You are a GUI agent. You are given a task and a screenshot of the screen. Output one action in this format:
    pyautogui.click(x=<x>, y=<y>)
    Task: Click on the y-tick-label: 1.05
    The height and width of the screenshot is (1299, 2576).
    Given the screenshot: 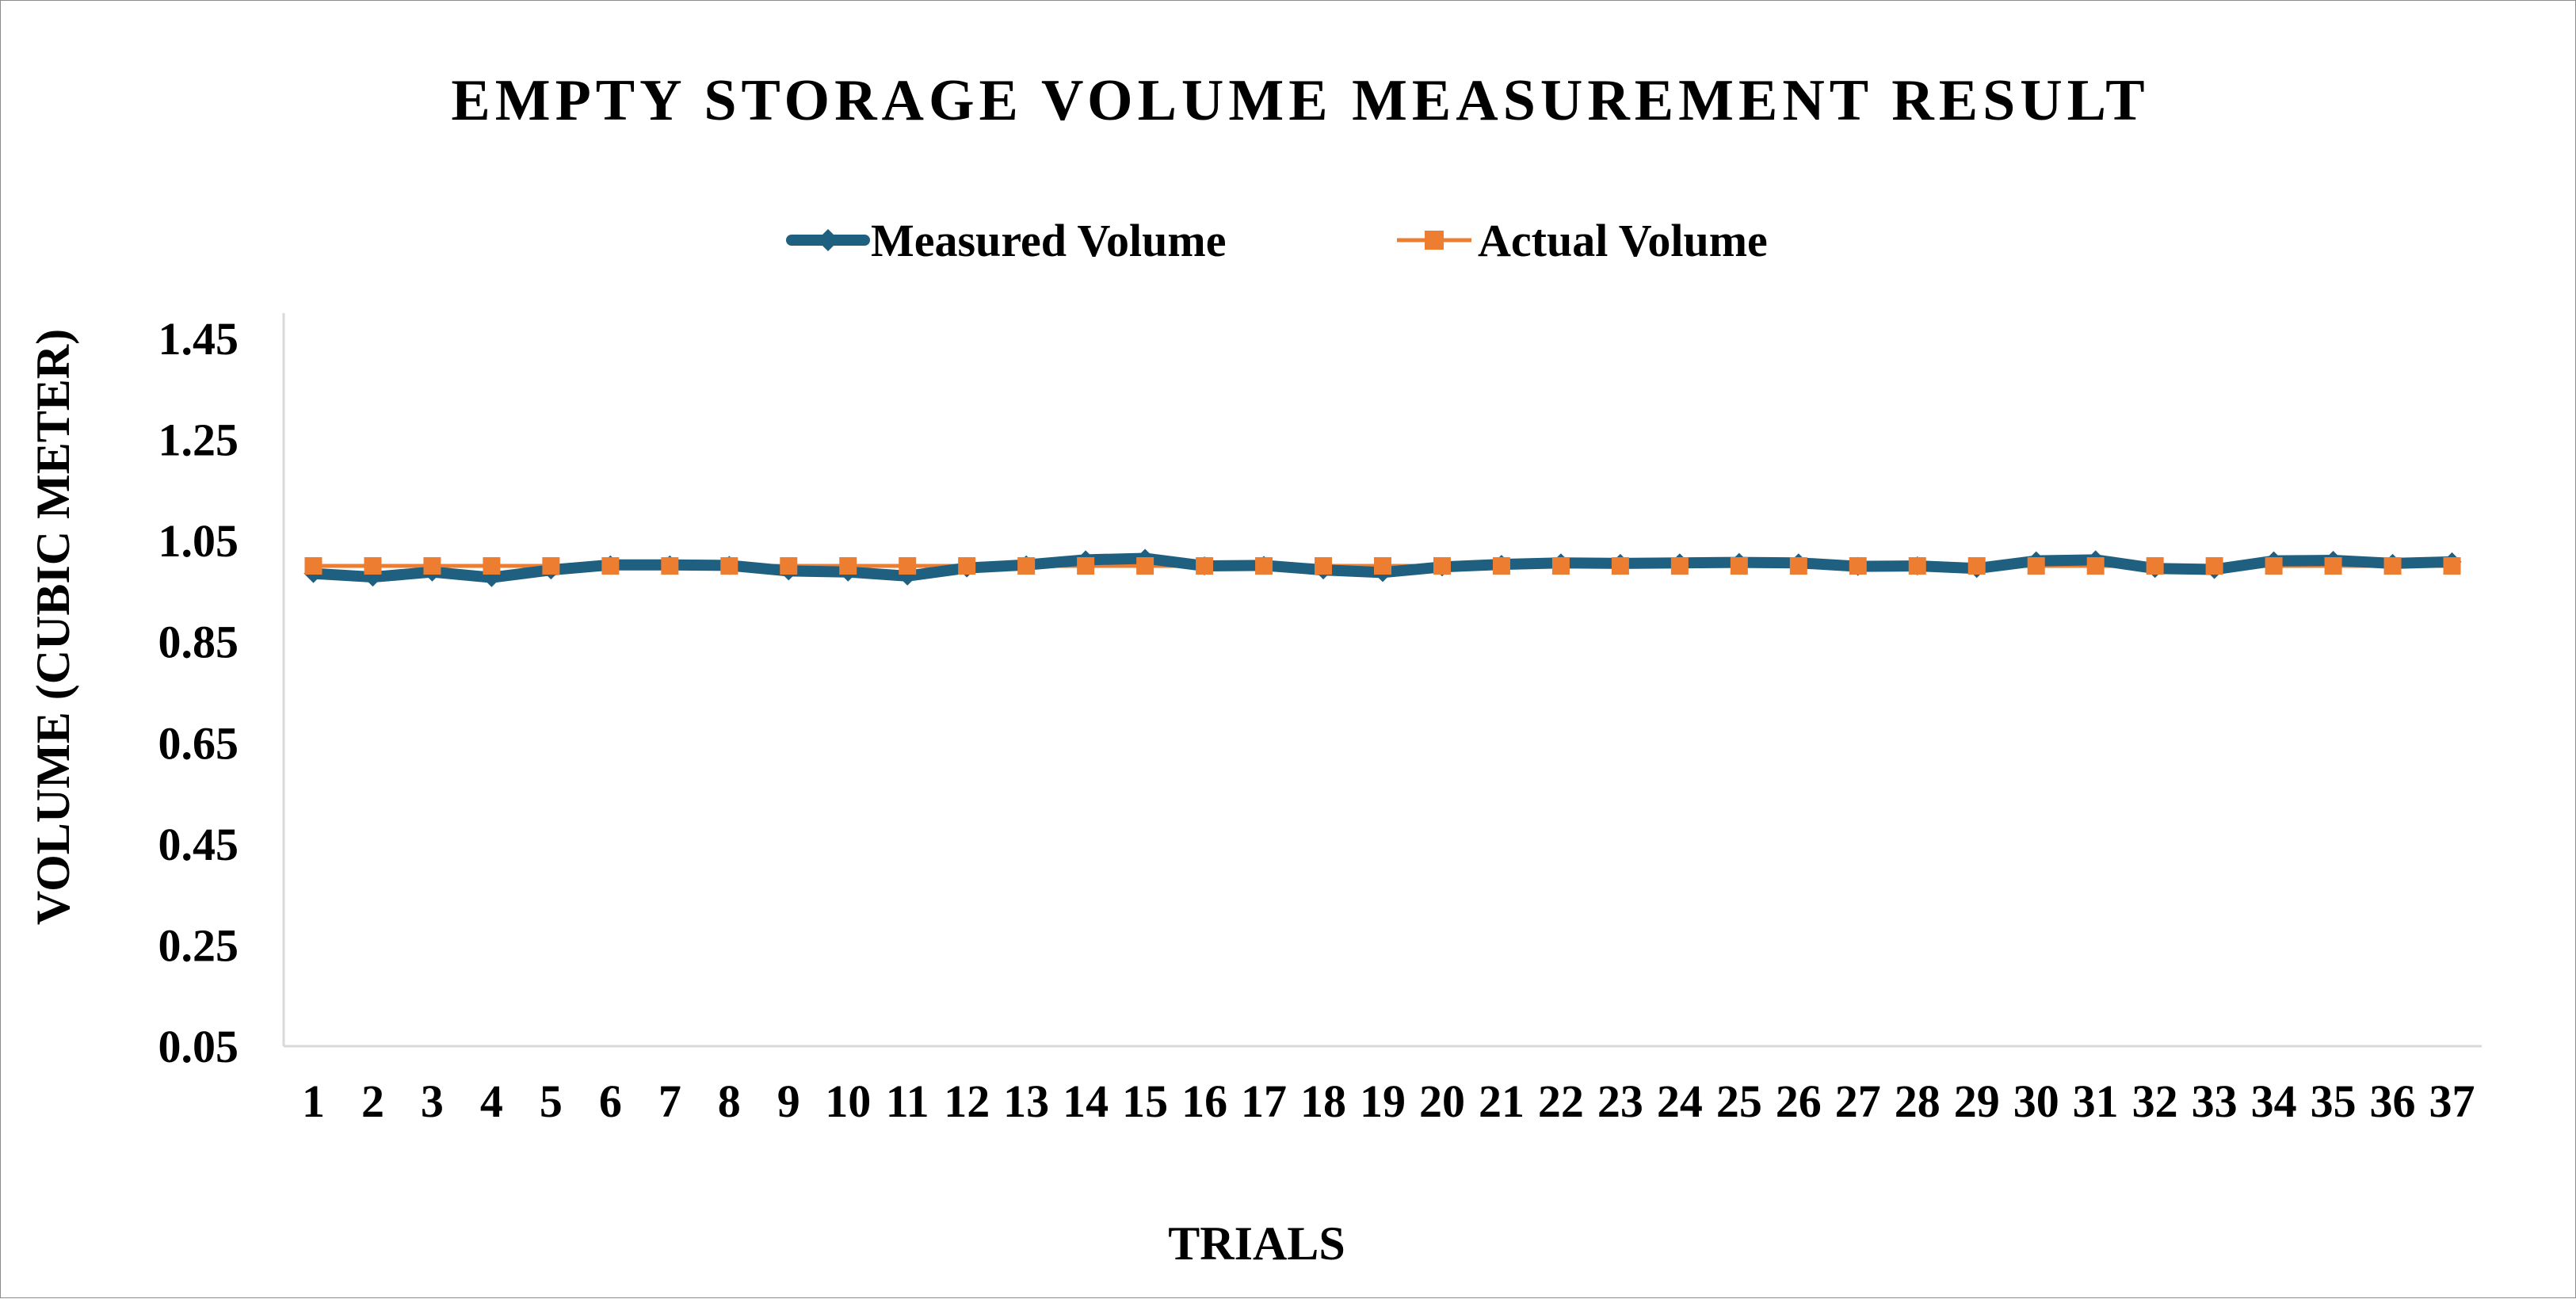 What is the action you would take?
    pyautogui.click(x=198, y=541)
    